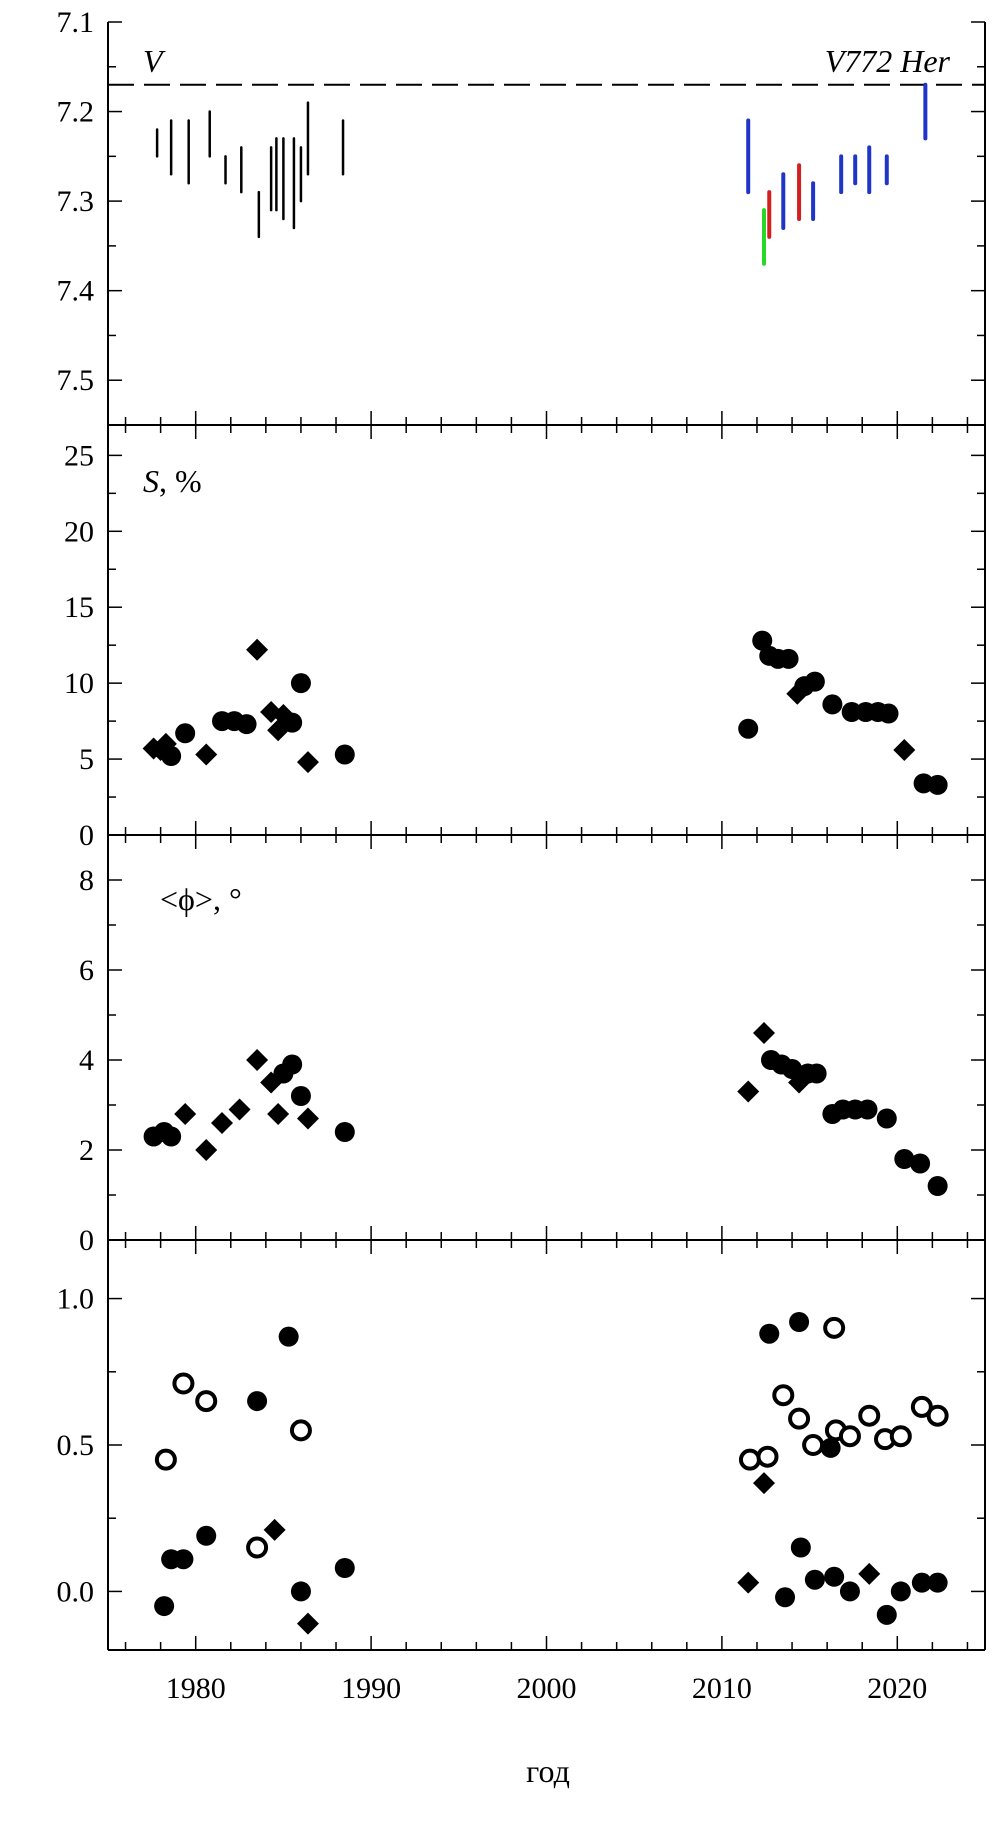  What do you see at coordinates (76, 1591) in the screenshot?
I see `y-tick-label: 0.0` at bounding box center [76, 1591].